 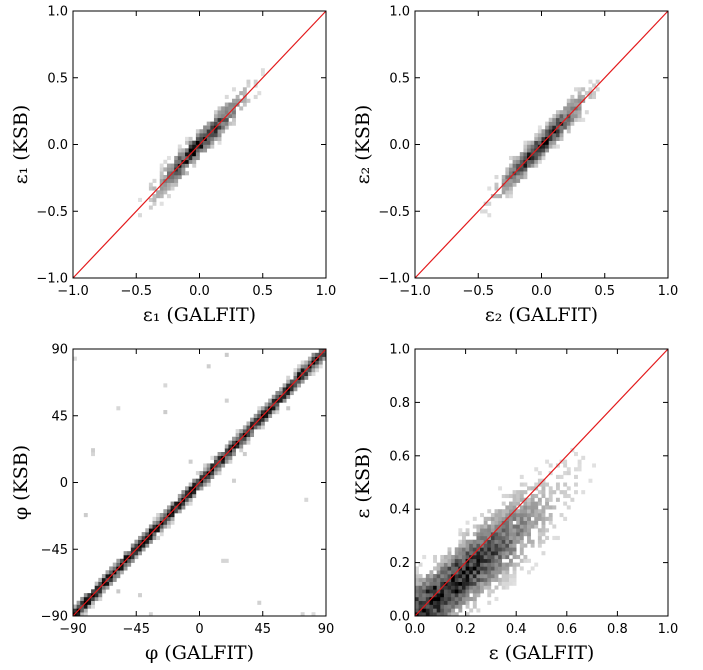 What do you see at coordinates (415, 629) in the screenshot?
I see `x-tick-label: 0.0` at bounding box center [415, 629].